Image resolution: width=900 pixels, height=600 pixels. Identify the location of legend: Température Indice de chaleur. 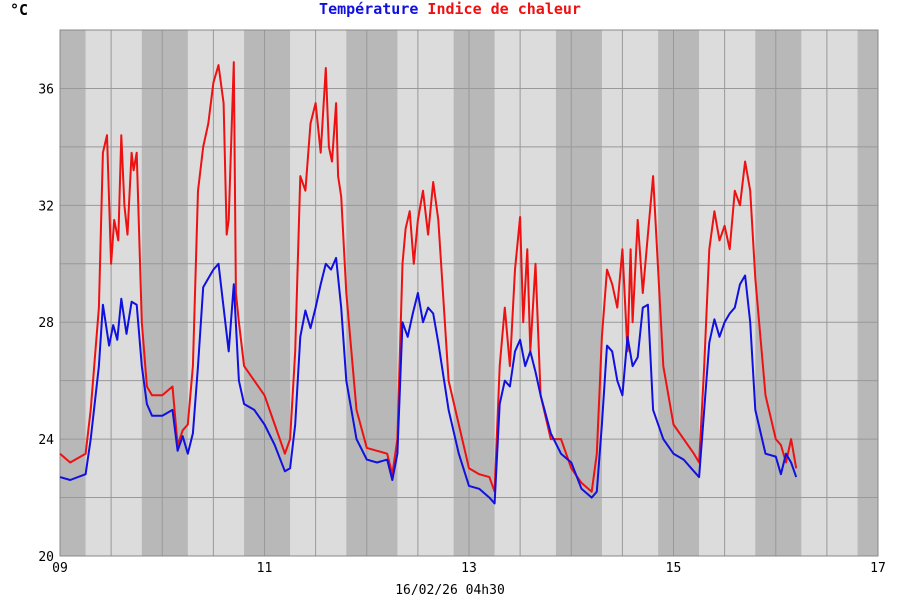
(450, 9).